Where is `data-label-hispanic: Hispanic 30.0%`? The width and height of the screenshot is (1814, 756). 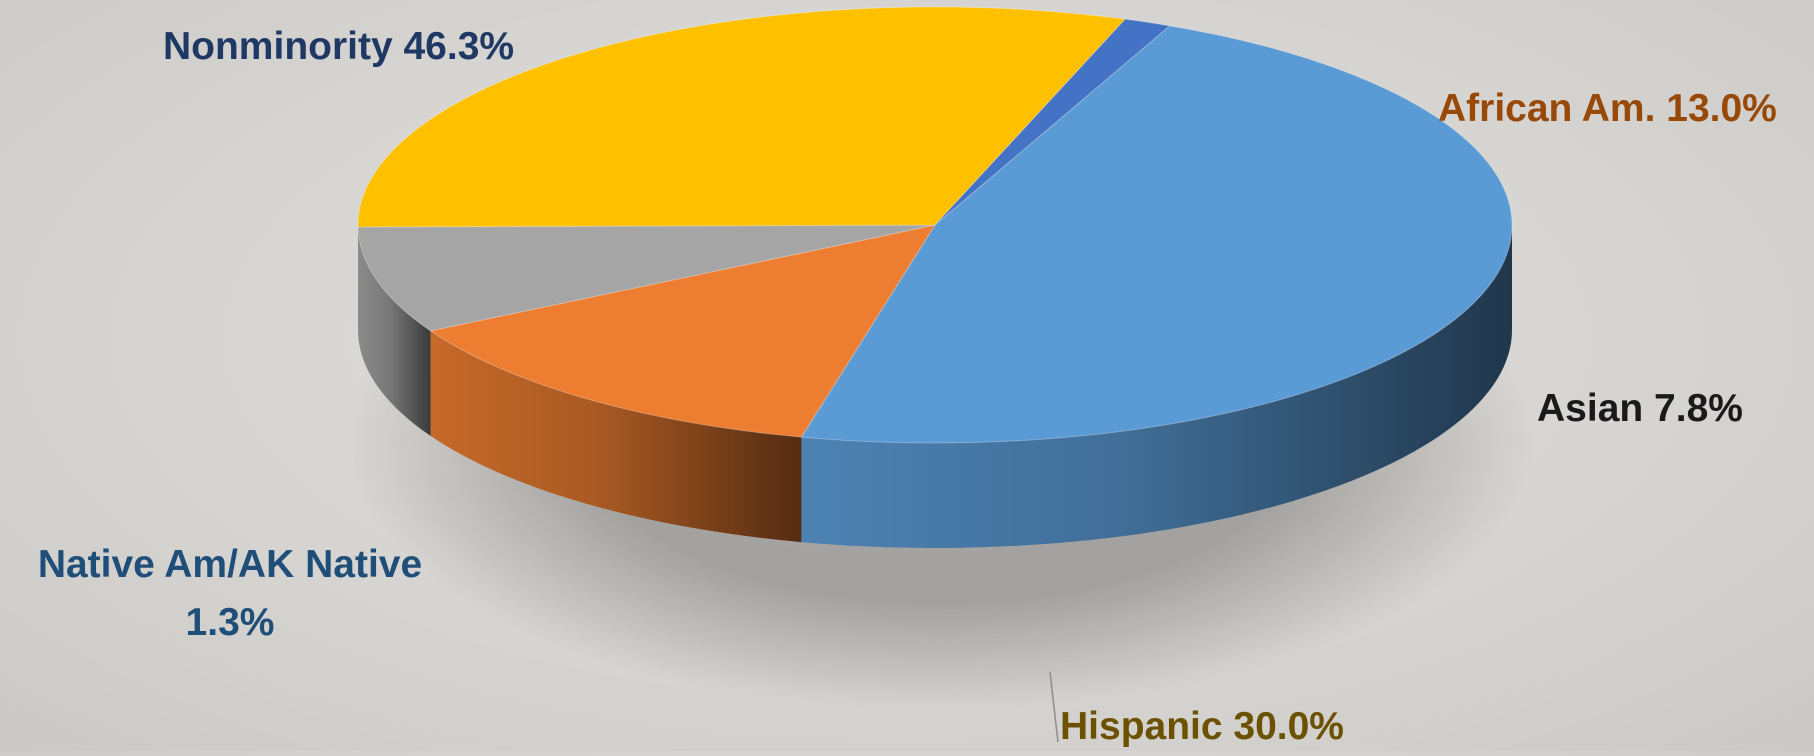 data-label-hispanic: Hispanic 30.0% is located at coordinates (1202, 727).